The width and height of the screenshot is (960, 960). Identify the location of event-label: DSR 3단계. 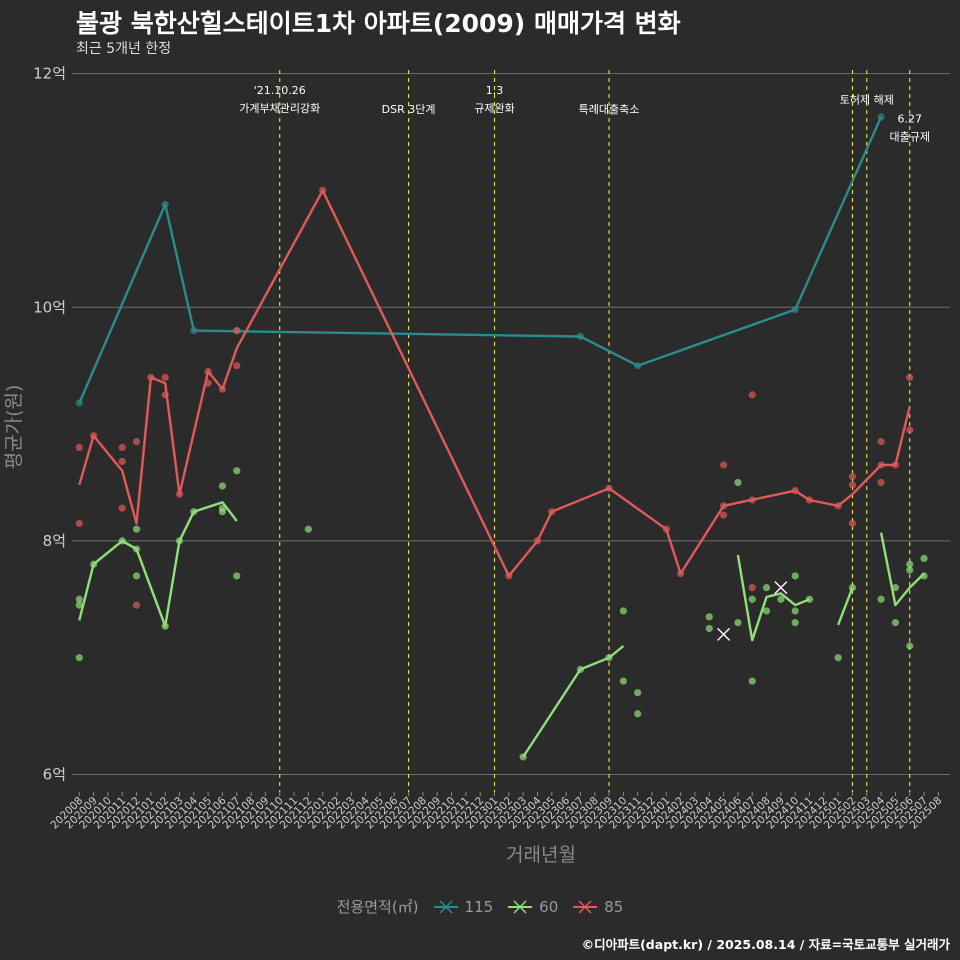
(409, 109).